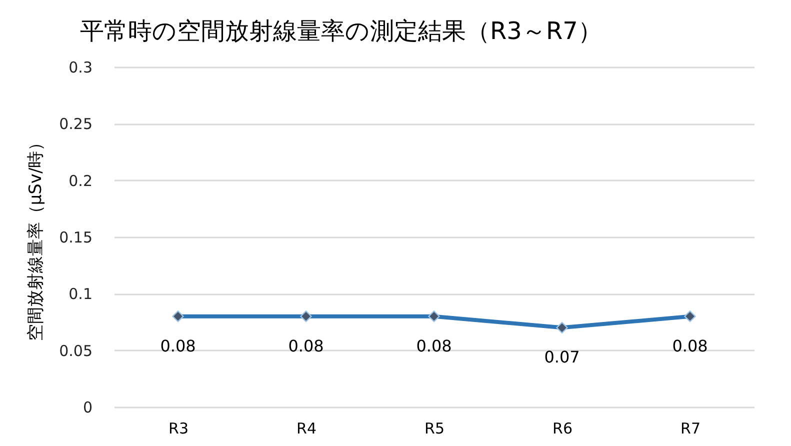 The width and height of the screenshot is (791, 446). What do you see at coordinates (562, 429) in the screenshot?
I see `x-tick-label: R6` at bounding box center [562, 429].